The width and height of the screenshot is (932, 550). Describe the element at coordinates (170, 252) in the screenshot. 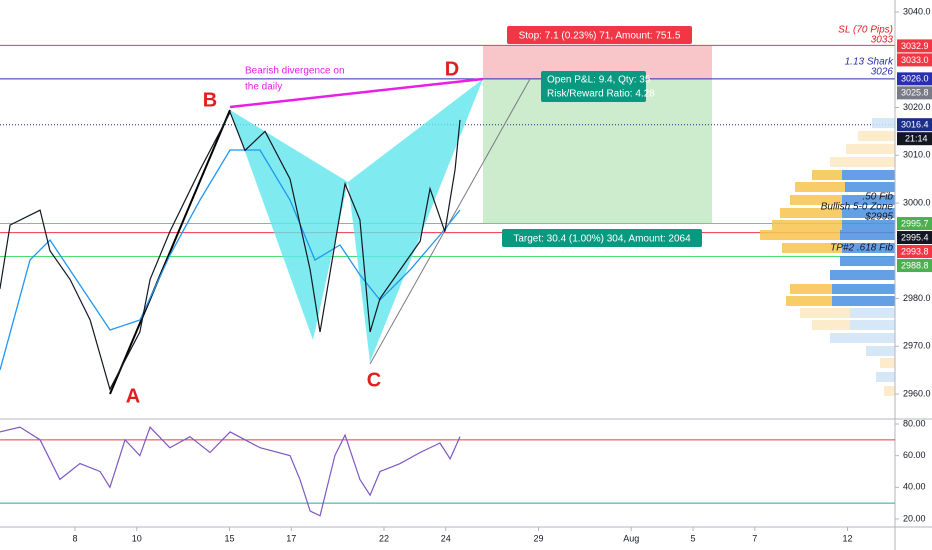

I see `leg-ab` at that location.